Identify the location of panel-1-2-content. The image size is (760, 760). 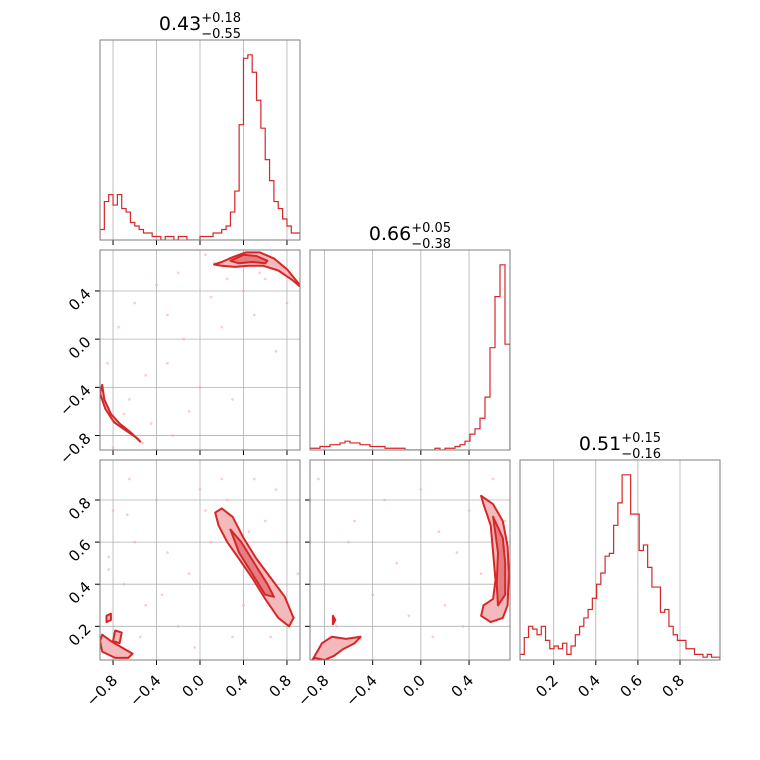
(200, 350).